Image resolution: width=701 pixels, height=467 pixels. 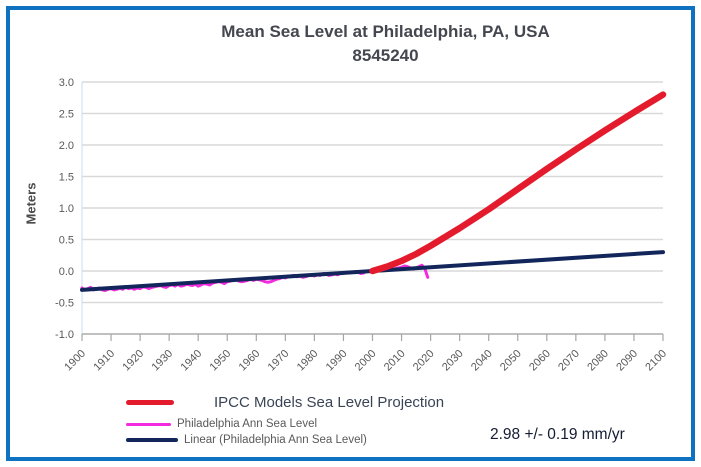 I want to click on y-tick-label: 2.0, so click(x=66, y=146).